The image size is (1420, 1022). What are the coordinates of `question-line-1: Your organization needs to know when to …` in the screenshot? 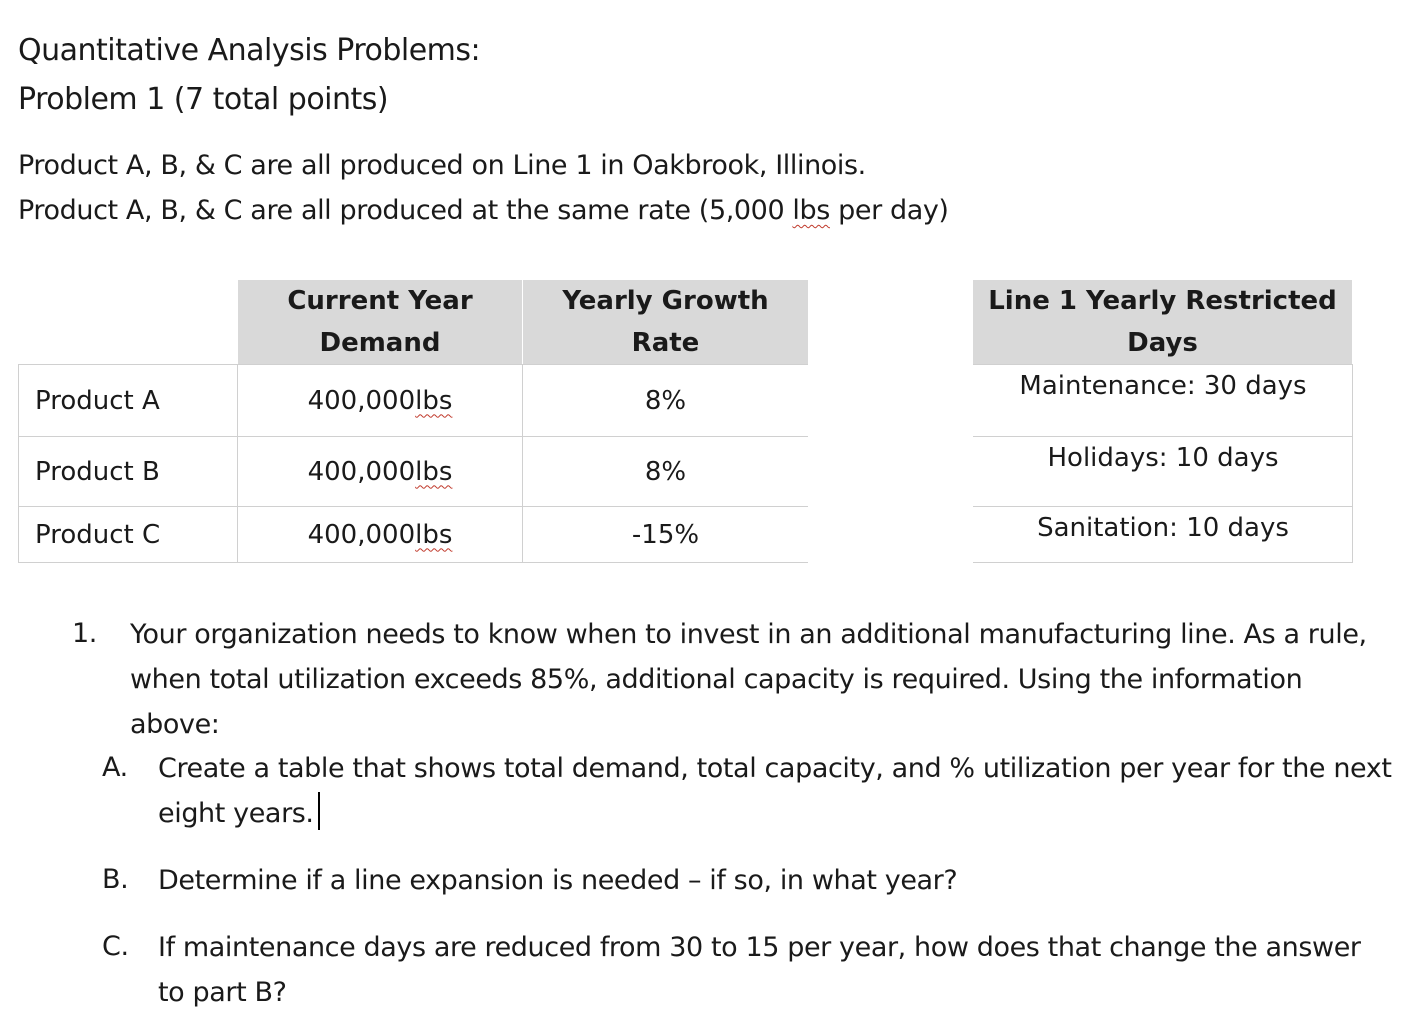 It's located at (748, 634).